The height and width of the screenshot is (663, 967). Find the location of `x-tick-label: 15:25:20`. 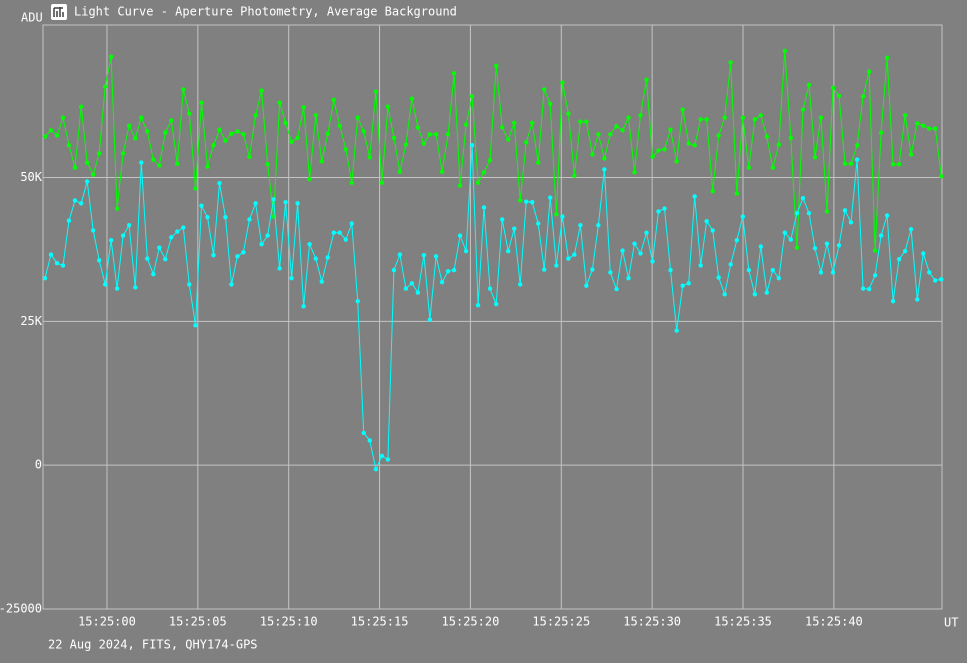

x-tick-label: 15:25:20 is located at coordinates (471, 622).